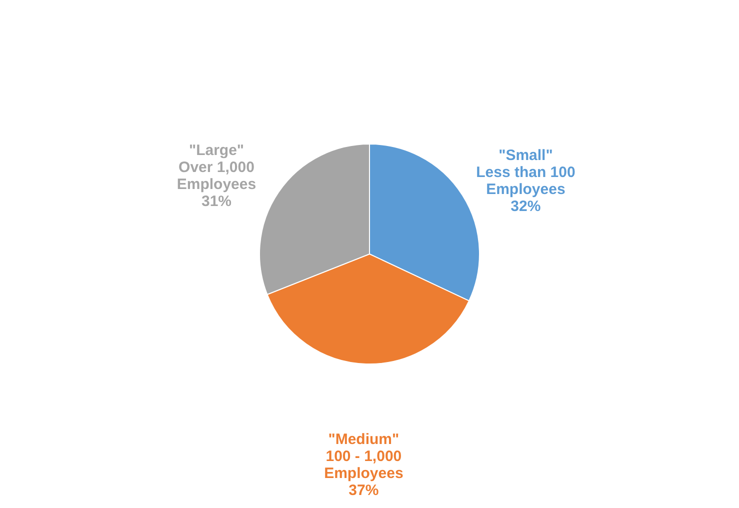  Describe the element at coordinates (363, 490) in the screenshot. I see `data-label: 37%` at that location.